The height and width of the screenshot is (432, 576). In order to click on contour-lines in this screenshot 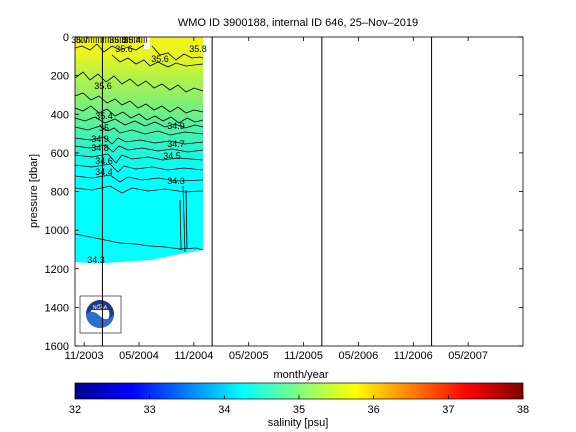, I will do `click(139, 148)`.